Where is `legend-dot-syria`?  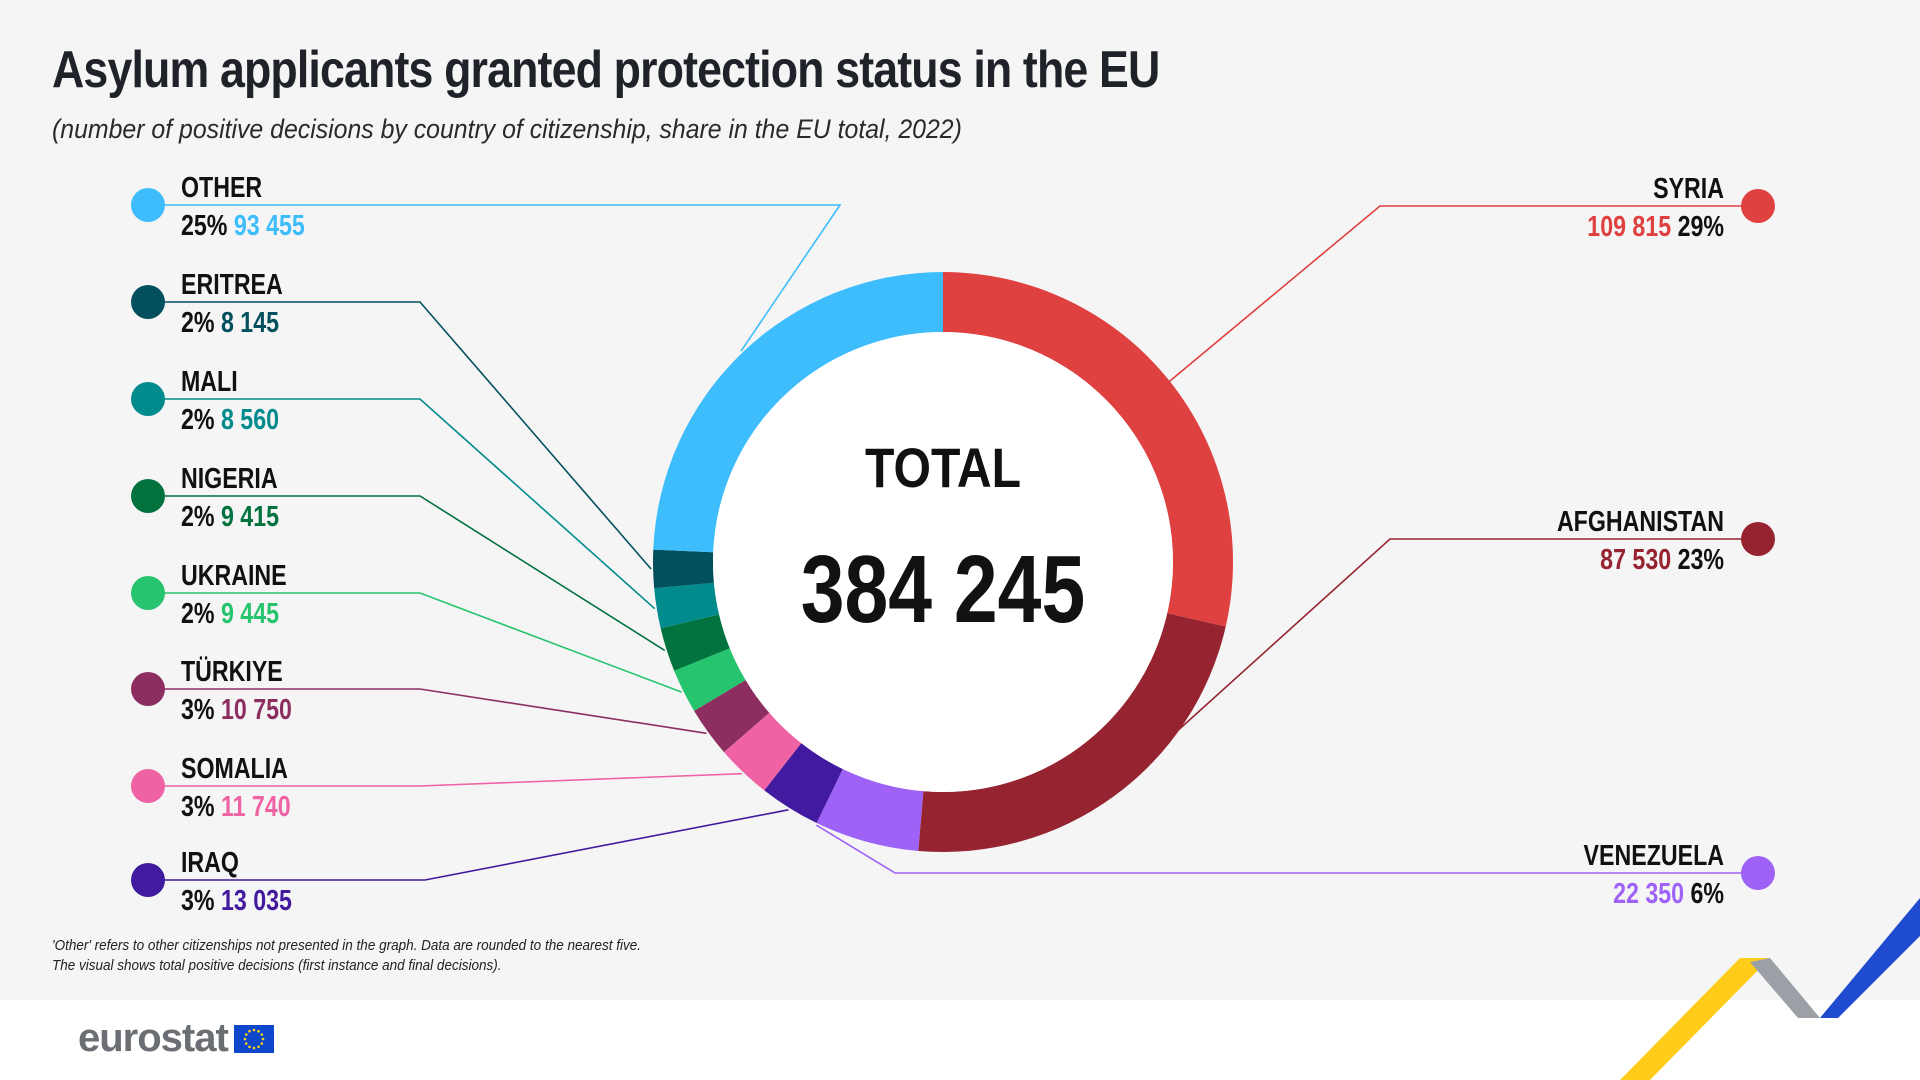 legend-dot-syria is located at coordinates (1758, 206).